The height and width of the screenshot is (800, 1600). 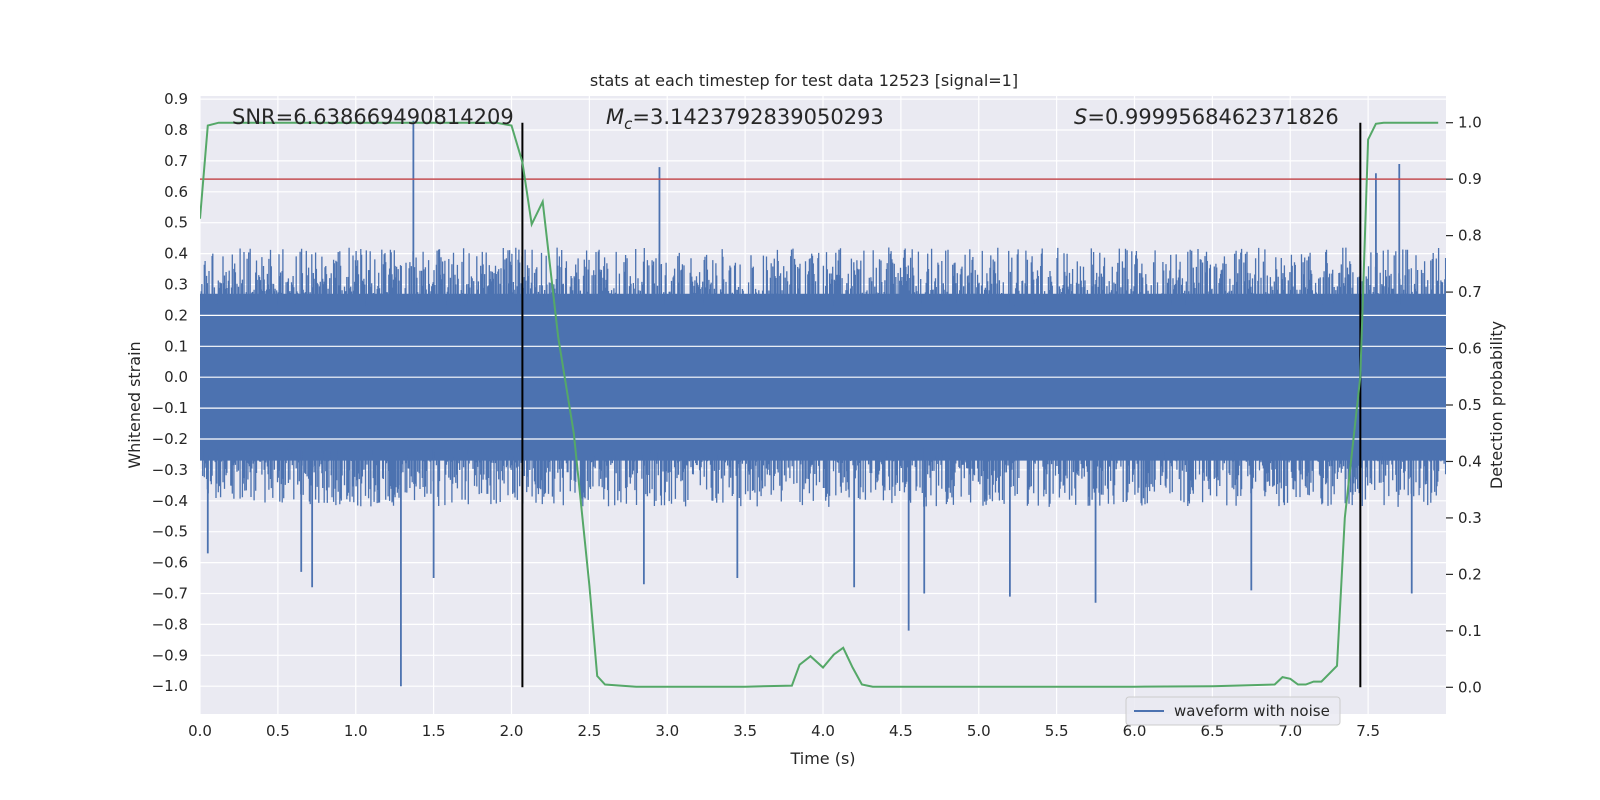 I want to click on score-annotation: S=0.9999568462371826, so click(x=1206, y=117).